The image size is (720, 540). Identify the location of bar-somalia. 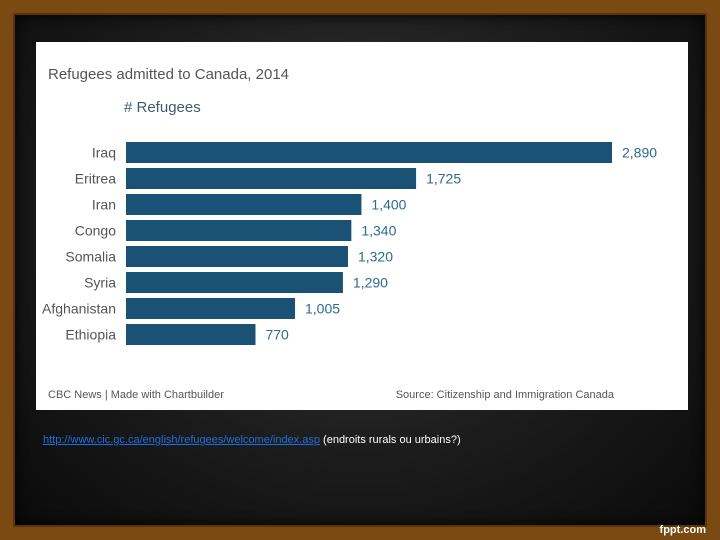
(237, 256).